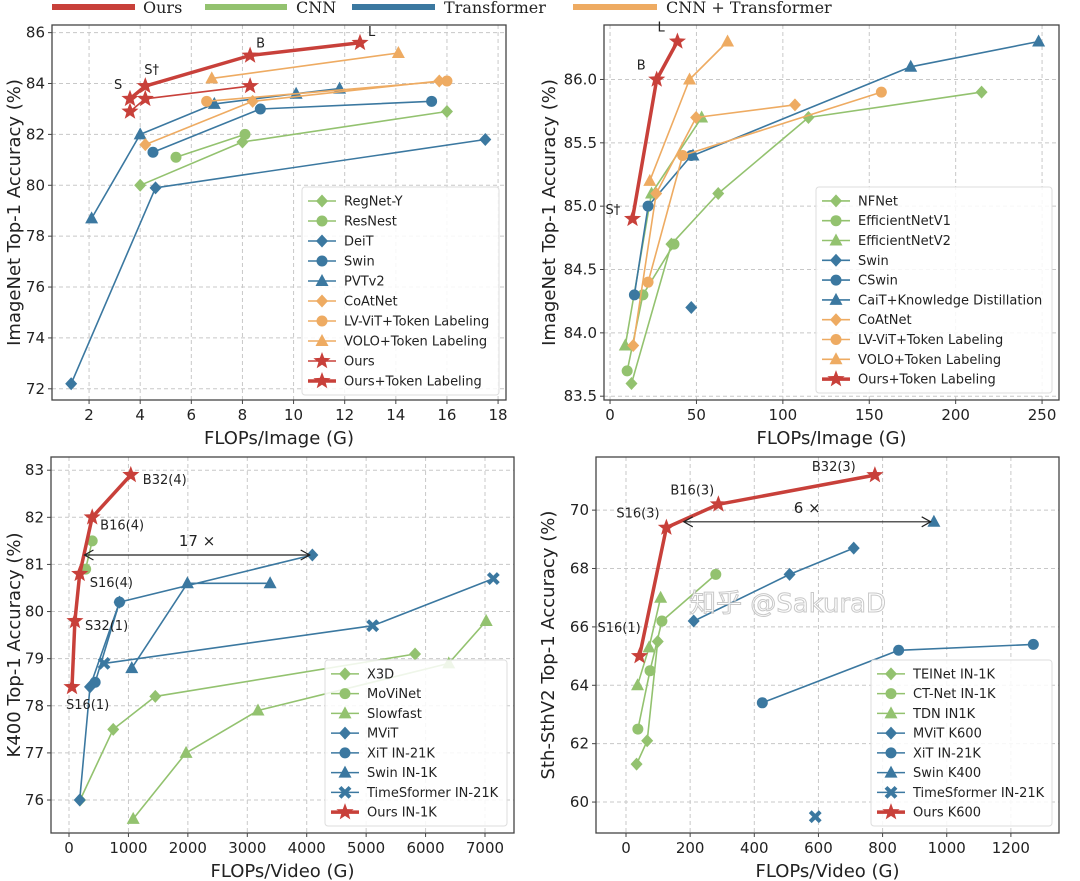  I want to click on top-legend-item: Ours, so click(117, 8).